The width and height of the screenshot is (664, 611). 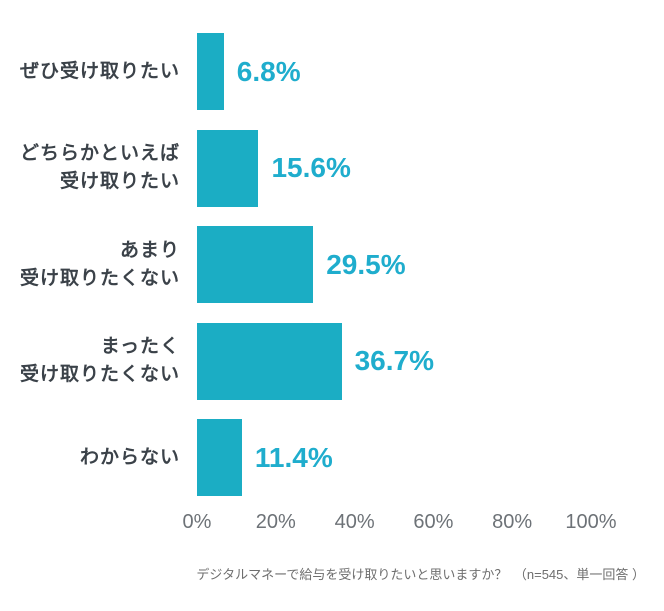 I want to click on value-label: 36.7%, so click(x=394, y=360).